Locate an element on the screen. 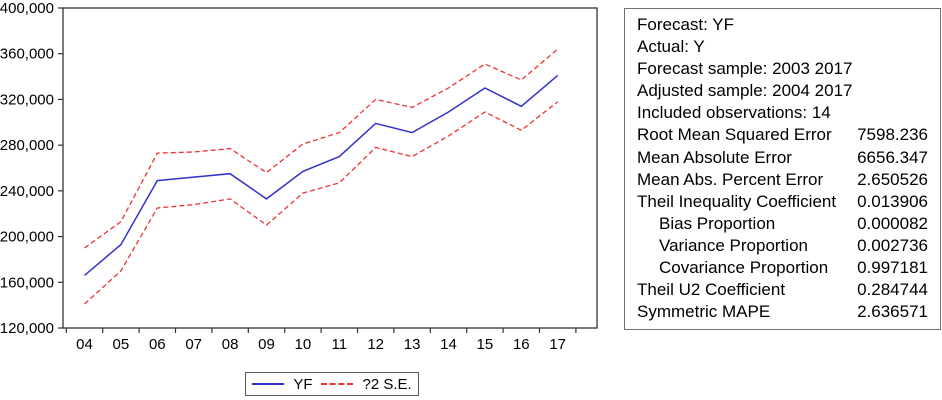 This screenshot has width=942, height=400. stat-label: Covariance Proportion is located at coordinates (744, 268).